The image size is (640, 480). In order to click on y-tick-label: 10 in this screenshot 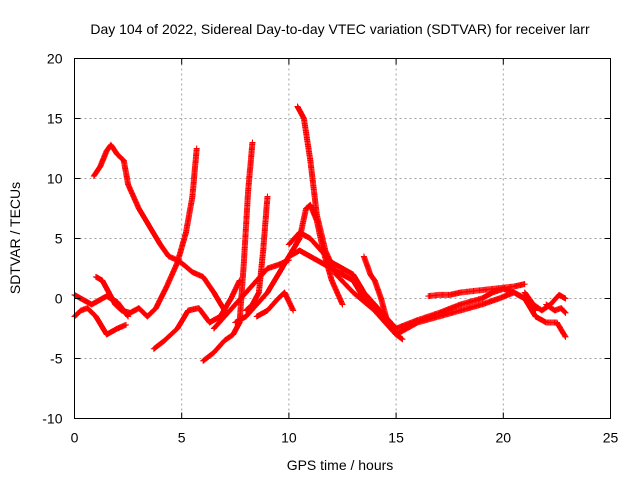, I will do `click(55, 179)`.